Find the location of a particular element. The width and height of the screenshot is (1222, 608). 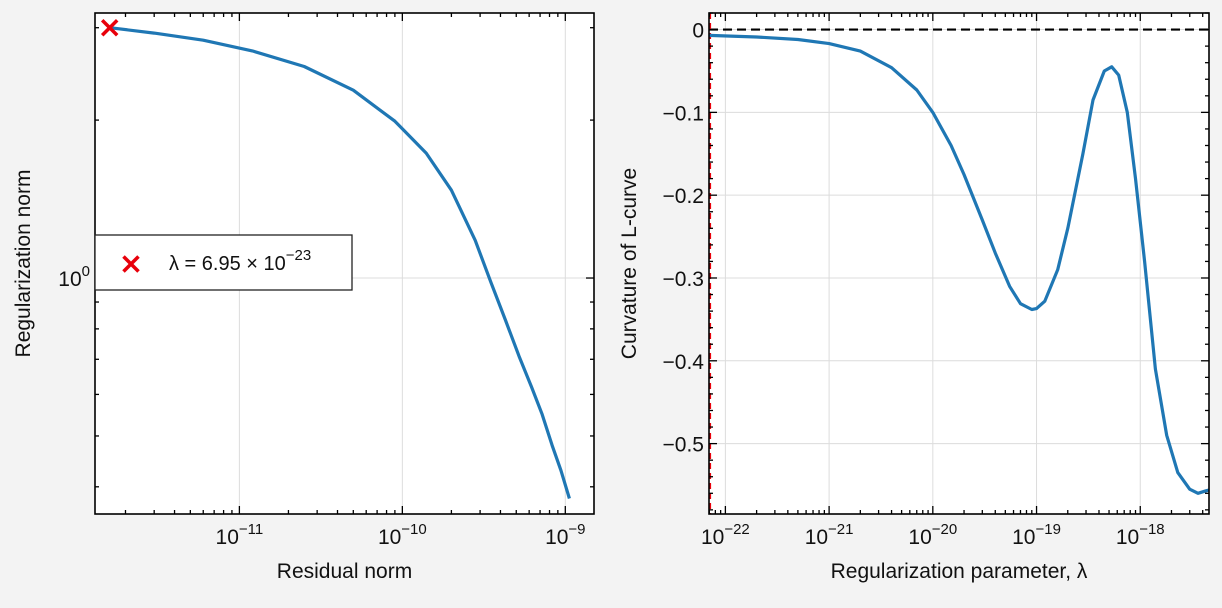

tick-exponent: −20 is located at coordinates (944, 529).